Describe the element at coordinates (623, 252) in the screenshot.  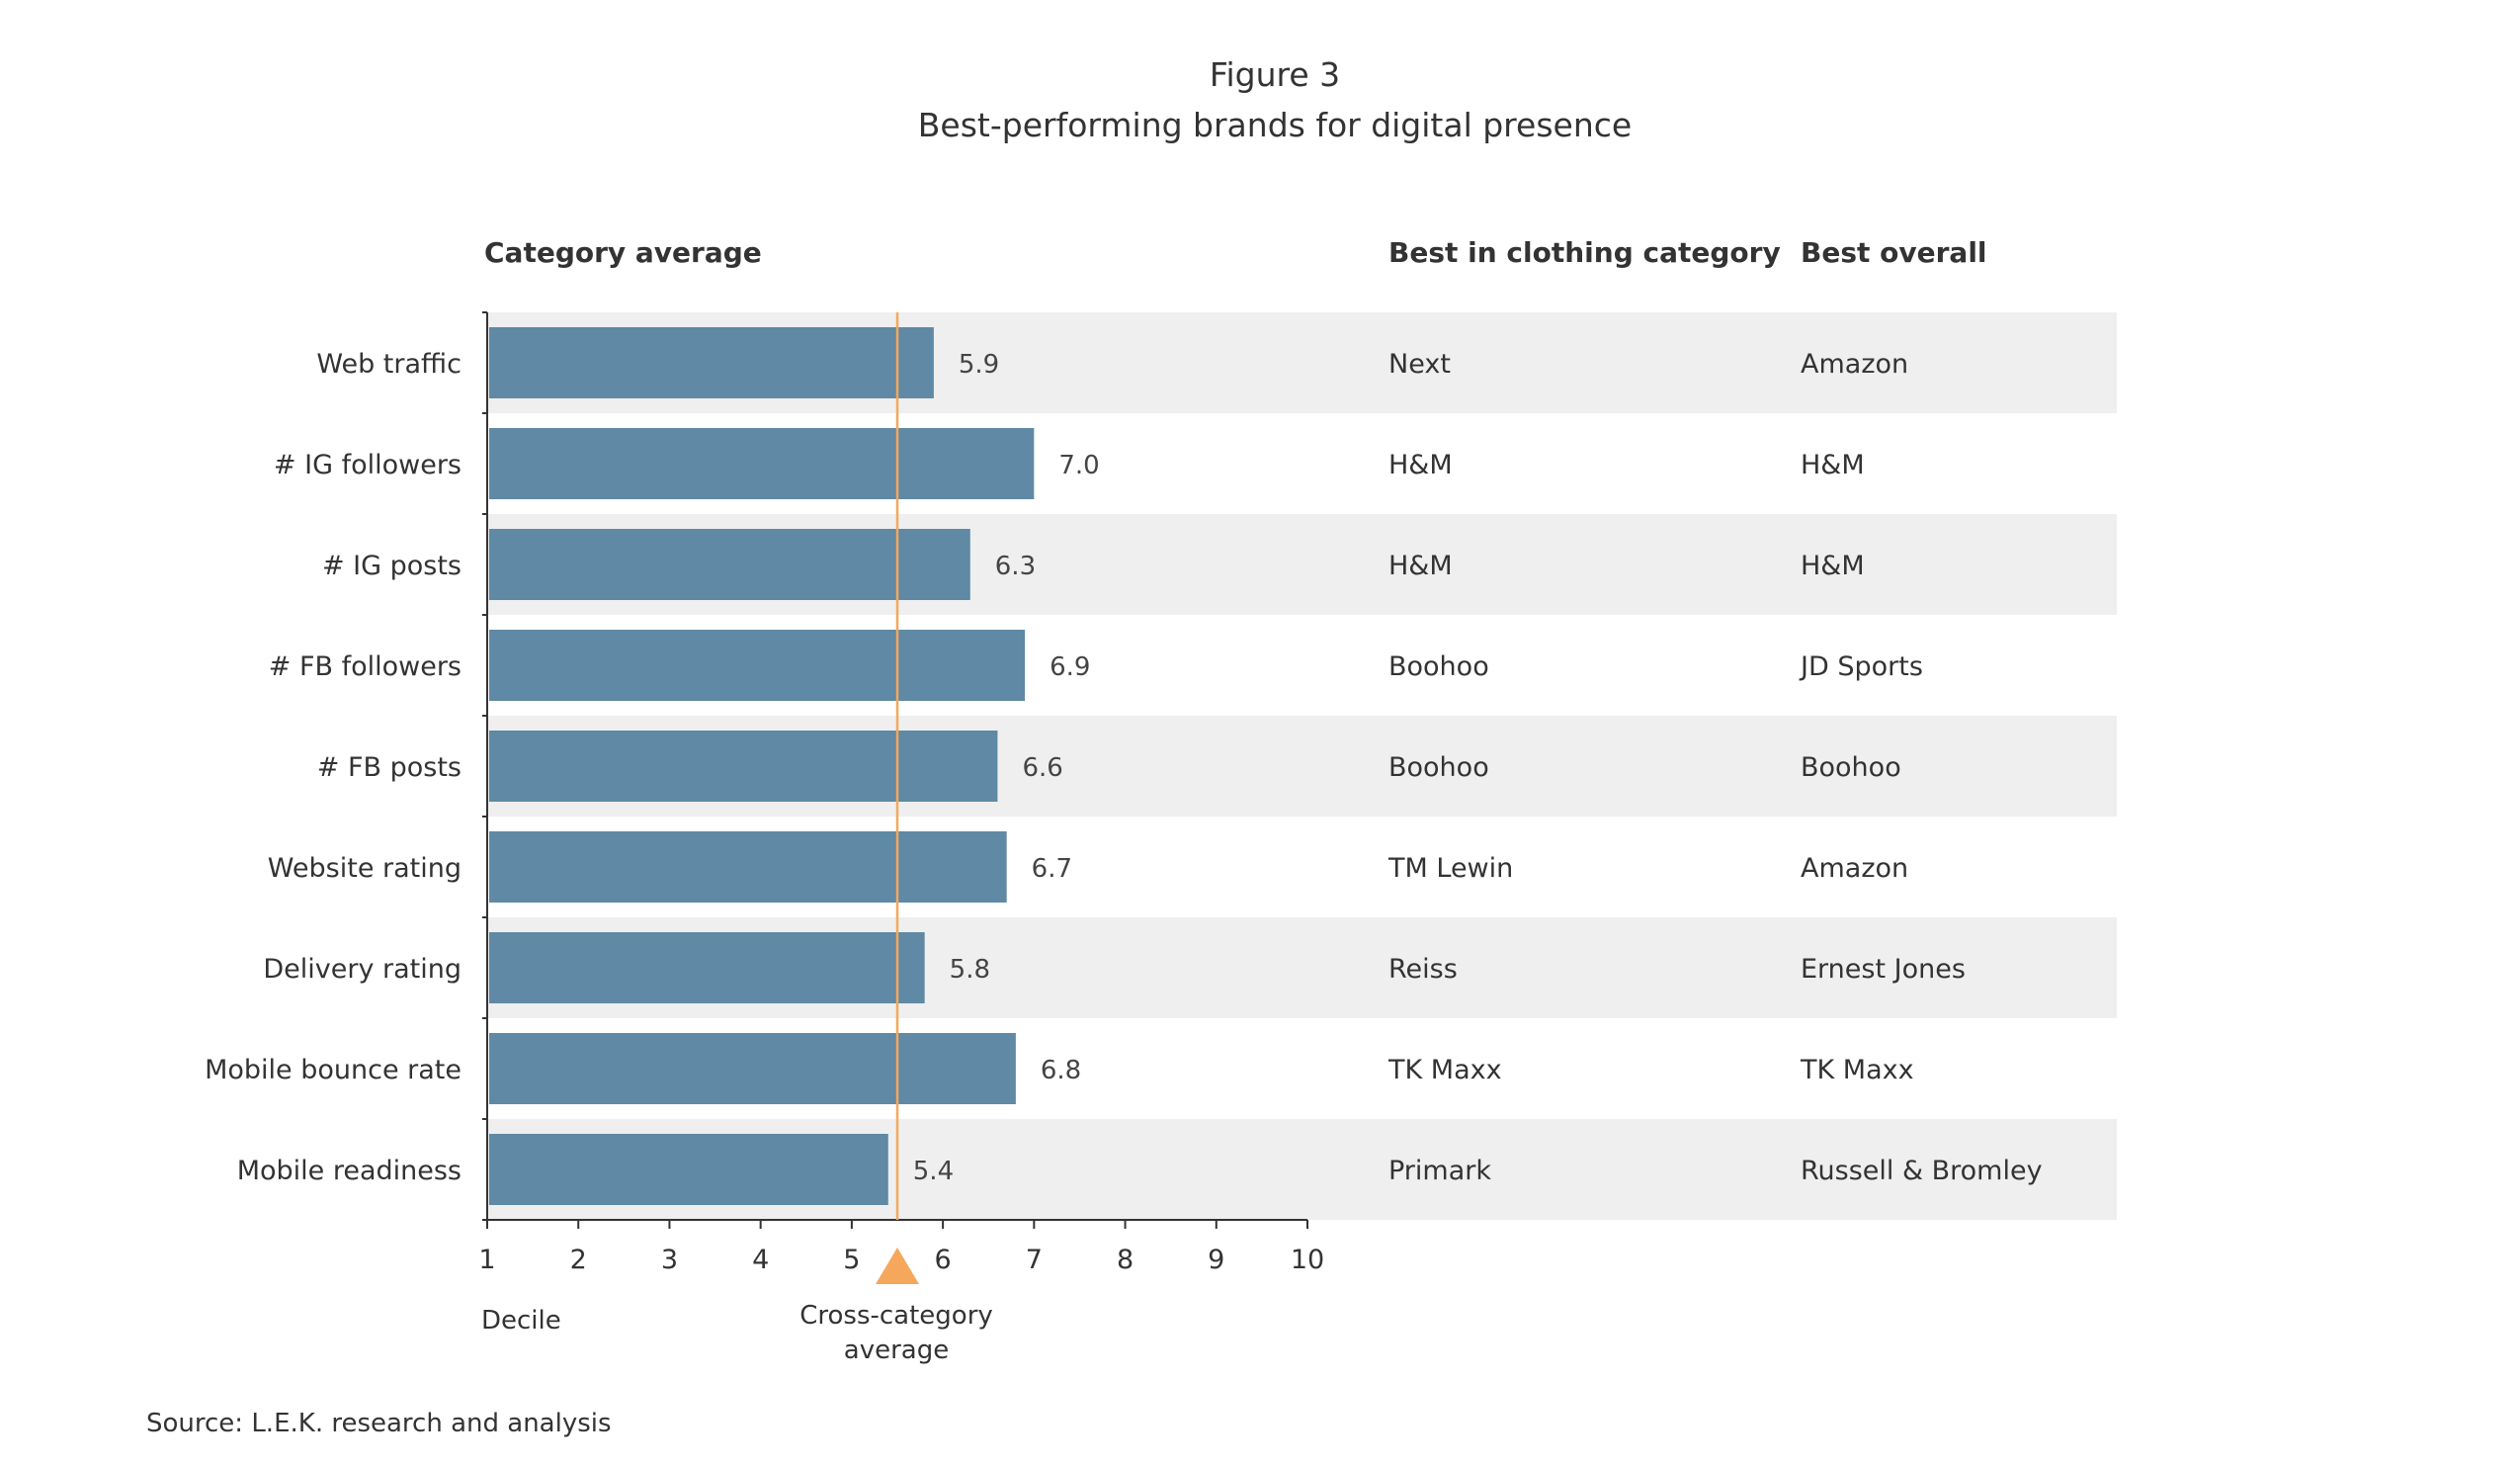
I see `header-category-average: Category average` at that location.